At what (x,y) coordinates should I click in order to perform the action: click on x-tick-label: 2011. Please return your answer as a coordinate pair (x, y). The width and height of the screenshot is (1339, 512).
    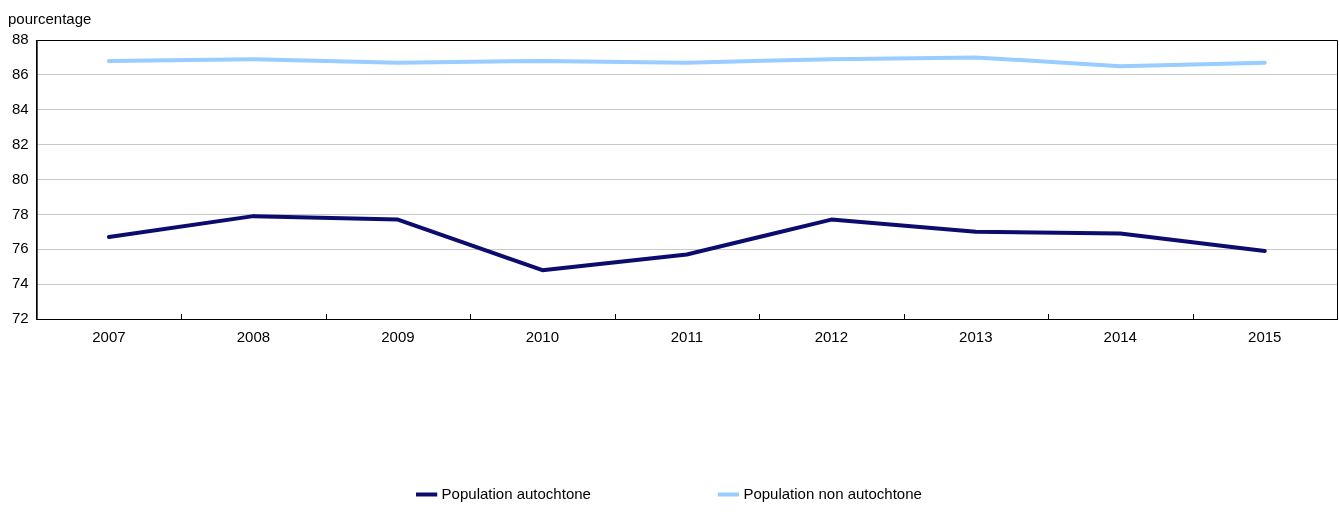
    Looking at the image, I should click on (686, 337).